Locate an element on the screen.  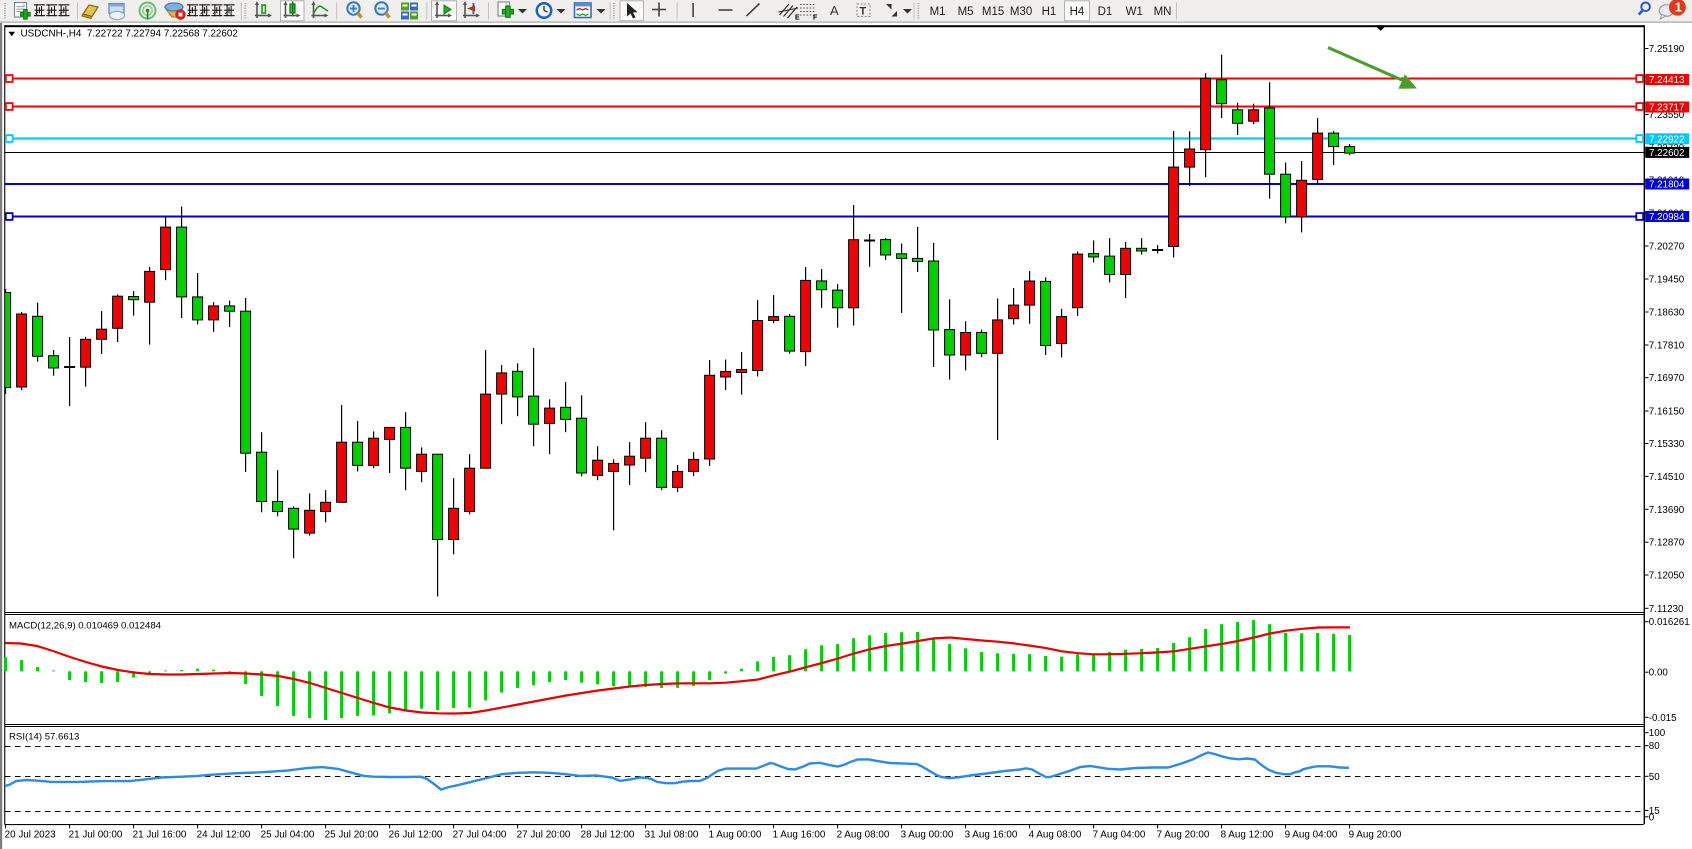
svg-text: 50 is located at coordinates (1654, 777).